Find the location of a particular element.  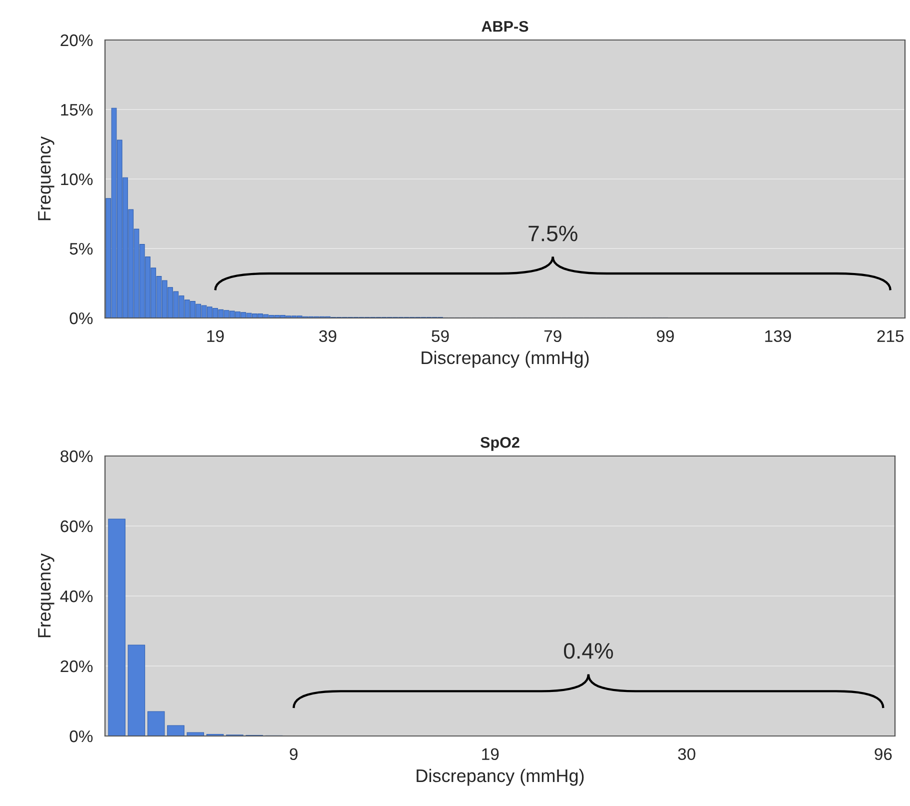

x-tick-label: 30 is located at coordinates (687, 754).